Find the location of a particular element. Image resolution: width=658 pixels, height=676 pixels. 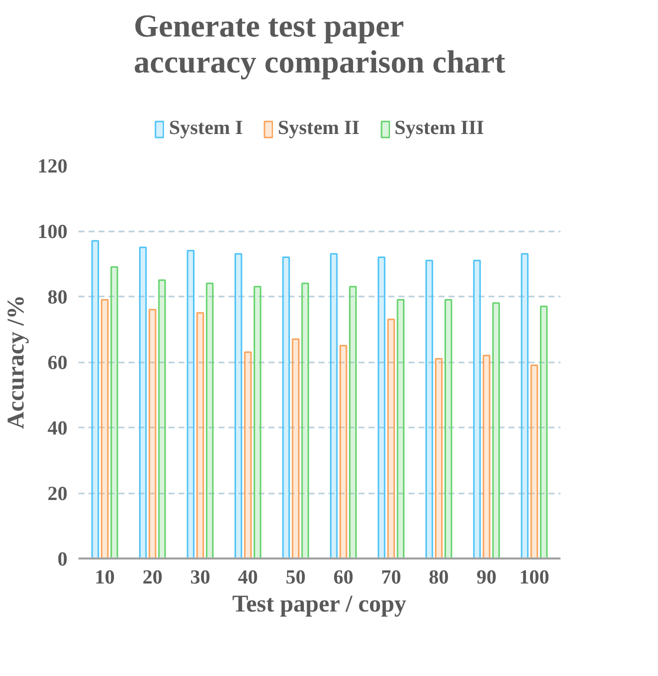

x-axis-title: Test paper / copy is located at coordinates (319, 605).